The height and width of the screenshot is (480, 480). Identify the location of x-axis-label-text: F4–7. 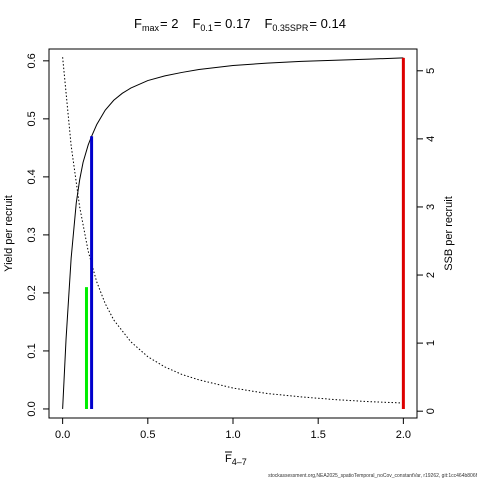
(236, 460).